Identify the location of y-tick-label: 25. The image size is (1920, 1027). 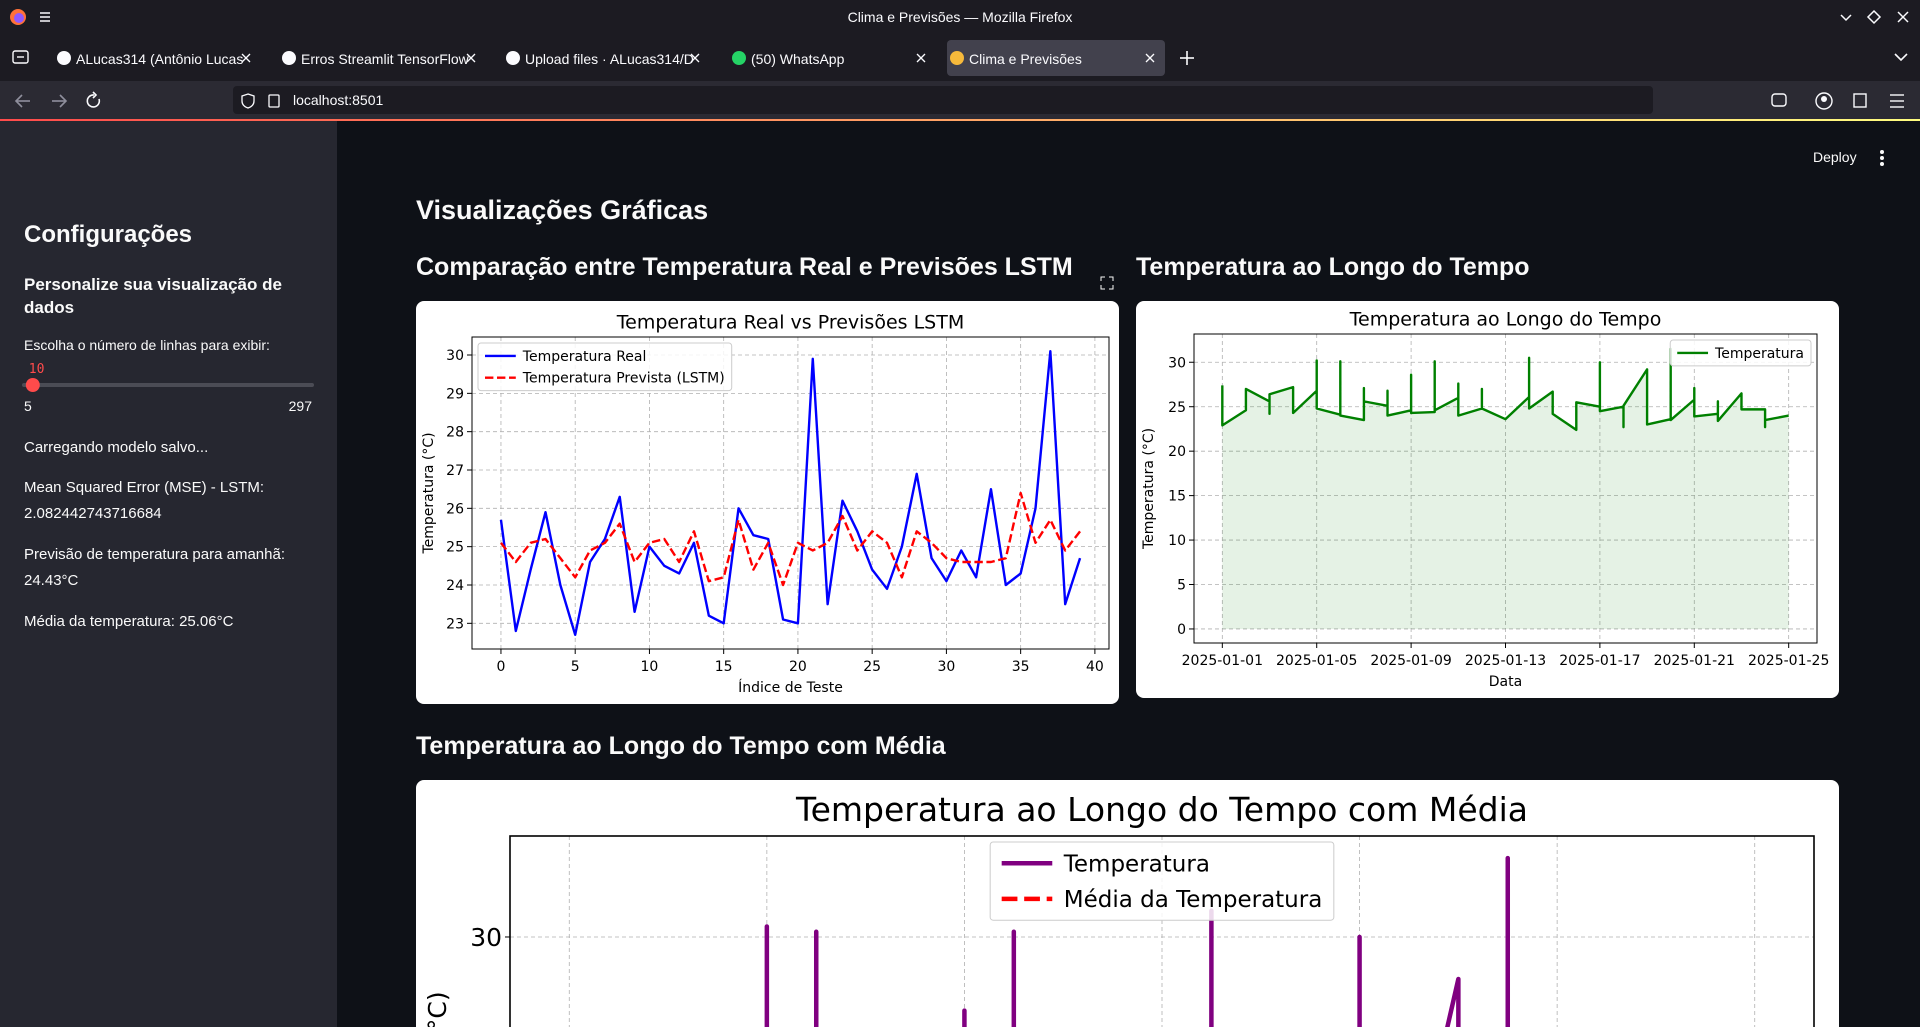
(1177, 408).